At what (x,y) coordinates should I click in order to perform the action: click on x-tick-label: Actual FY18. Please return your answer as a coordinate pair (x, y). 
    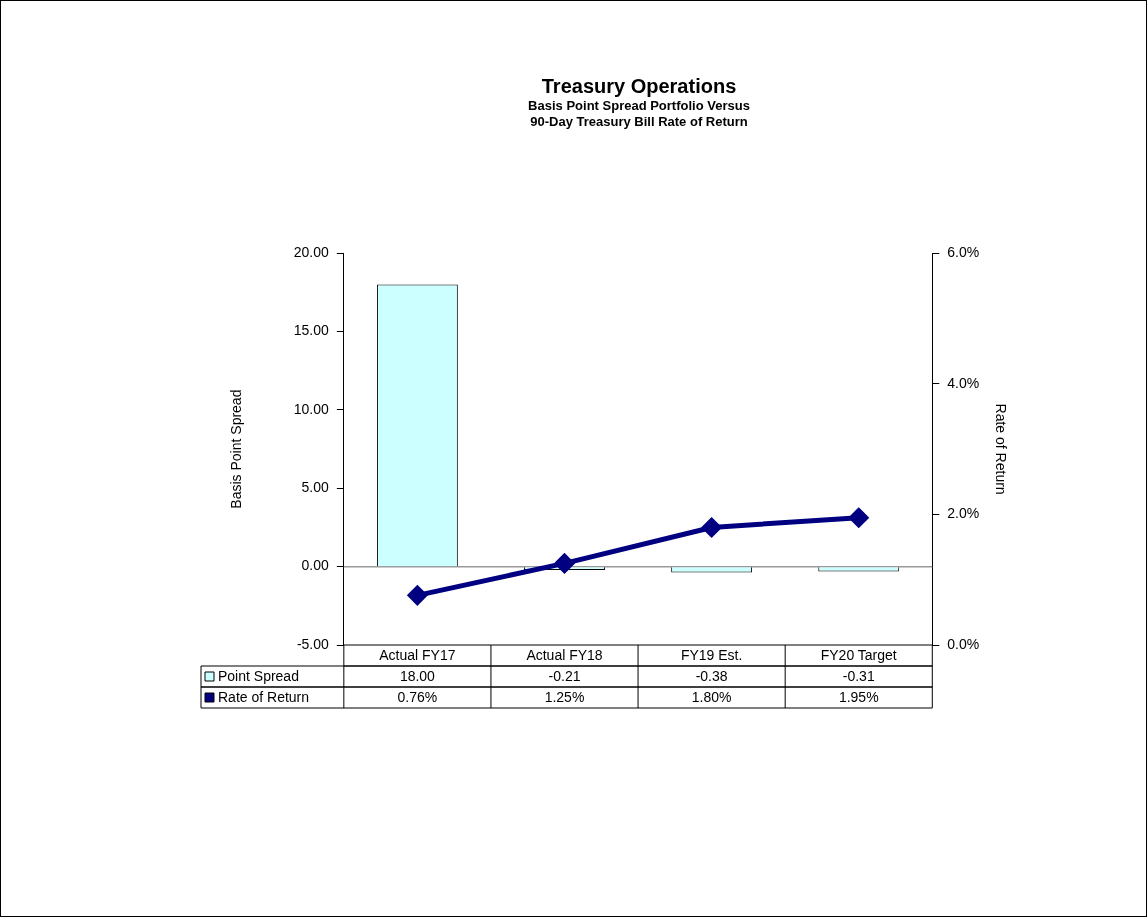
    Looking at the image, I should click on (564, 655).